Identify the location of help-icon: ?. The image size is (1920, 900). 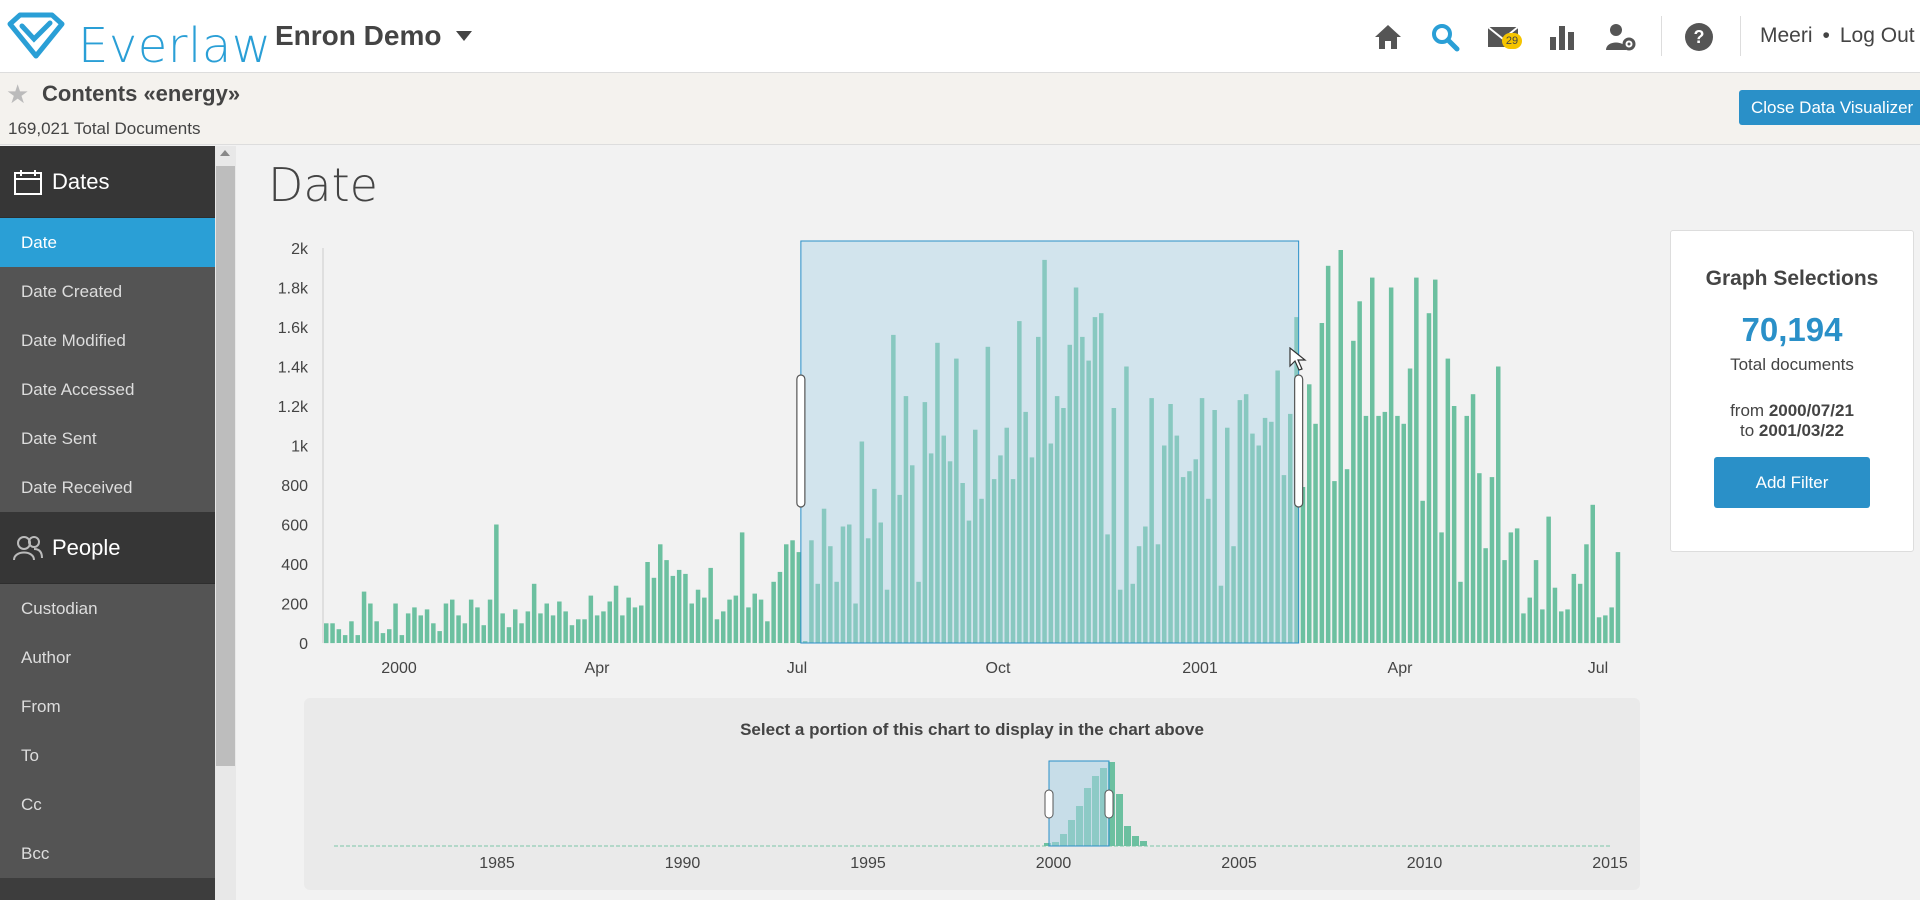
(1699, 37).